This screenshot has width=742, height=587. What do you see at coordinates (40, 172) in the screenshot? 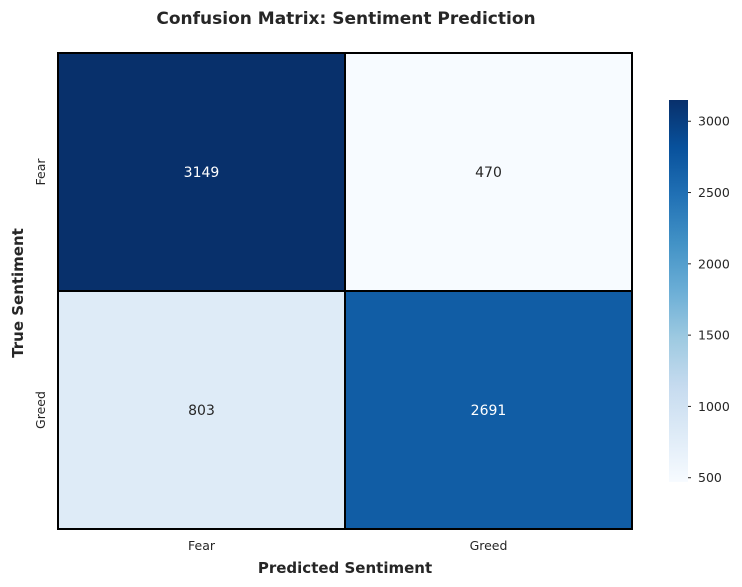
I see `y-tick-fear: Fear` at bounding box center [40, 172].